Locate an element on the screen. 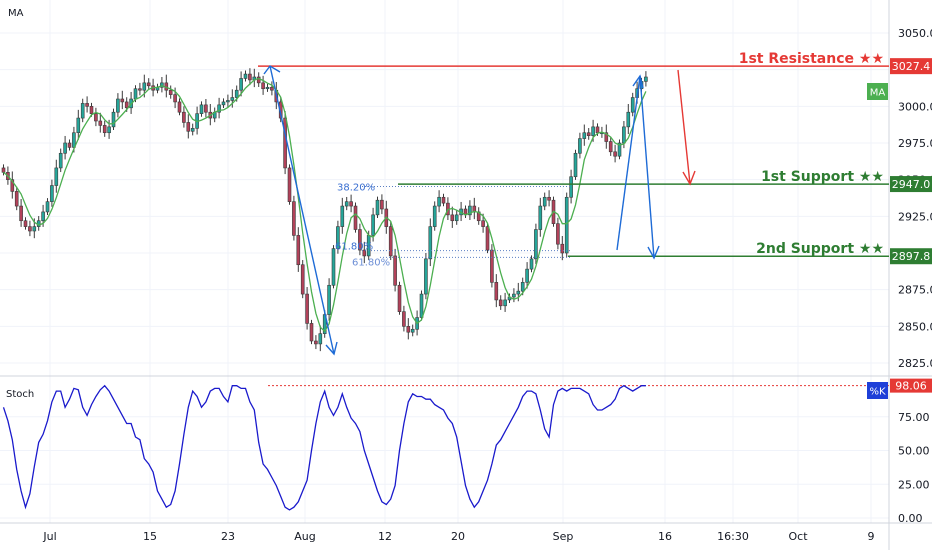 The image size is (932, 550). time-tick-label: Sep is located at coordinates (563, 536).